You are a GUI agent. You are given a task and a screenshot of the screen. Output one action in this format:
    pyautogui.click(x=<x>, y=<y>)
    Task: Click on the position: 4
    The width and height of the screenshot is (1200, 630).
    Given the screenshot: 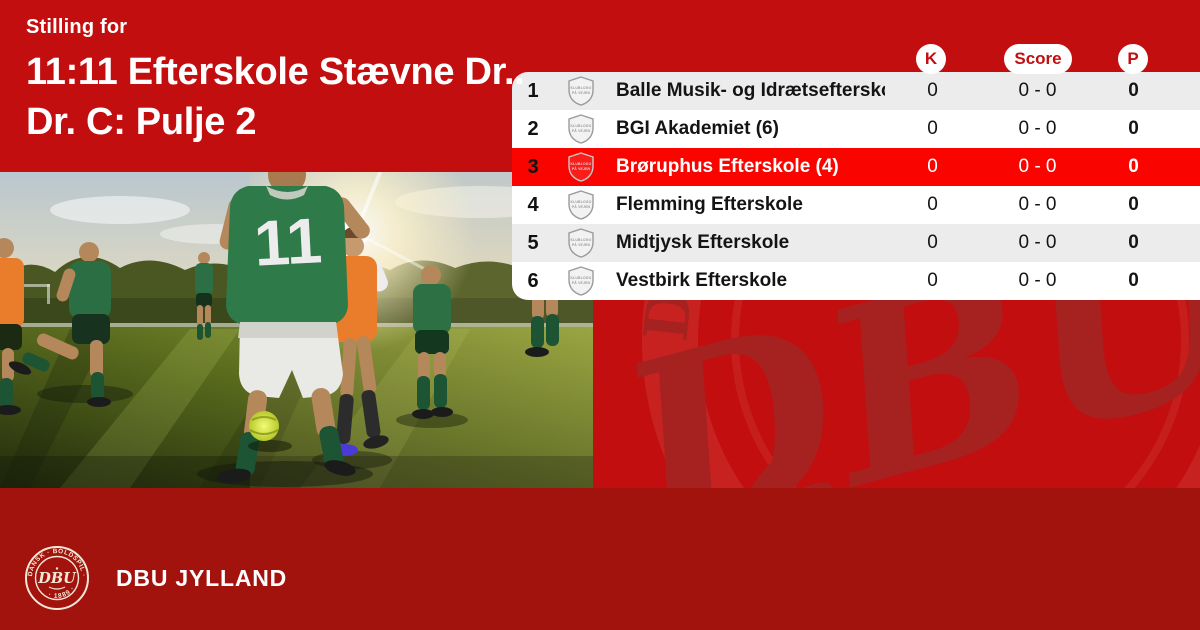 What is the action you would take?
    pyautogui.click(x=533, y=204)
    